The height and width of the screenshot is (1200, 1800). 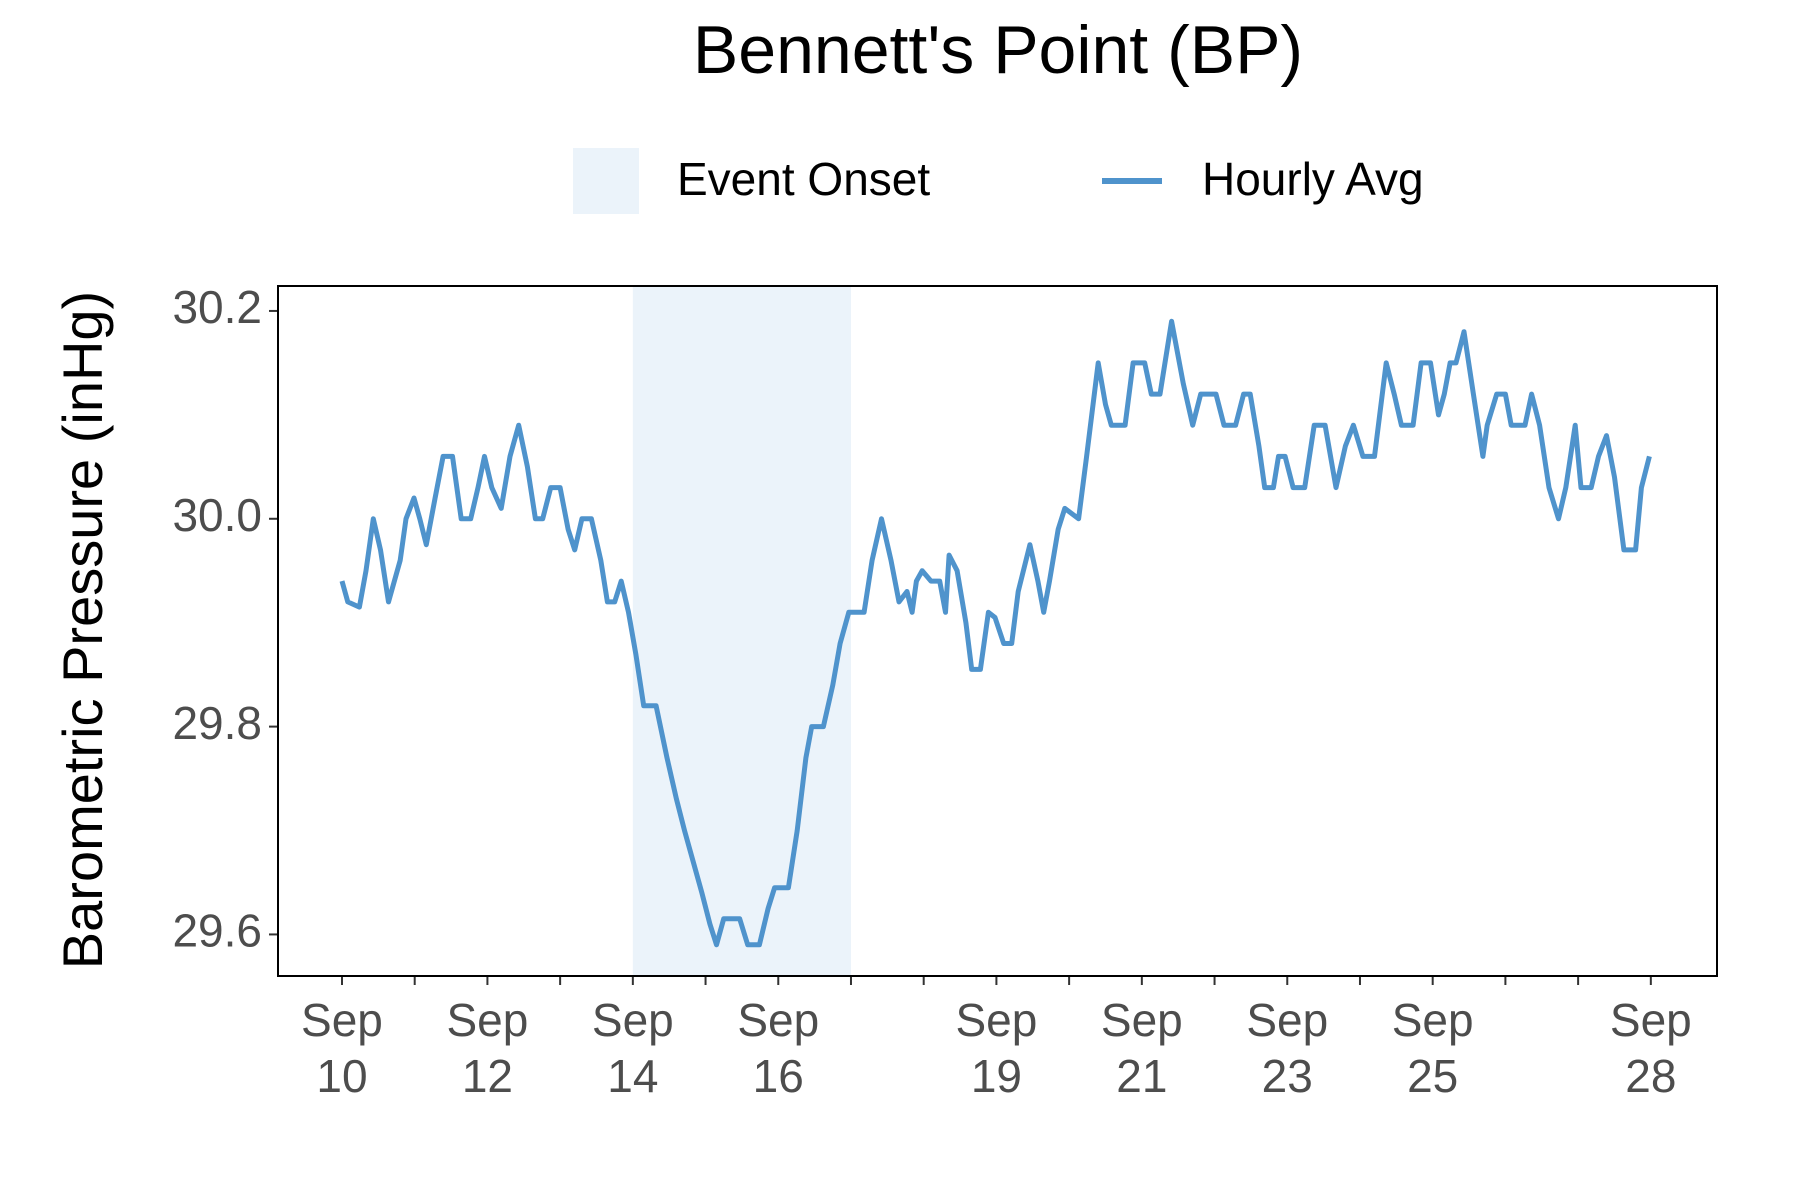 I want to click on x-tick-label: Sep 19, so click(x=996, y=1048).